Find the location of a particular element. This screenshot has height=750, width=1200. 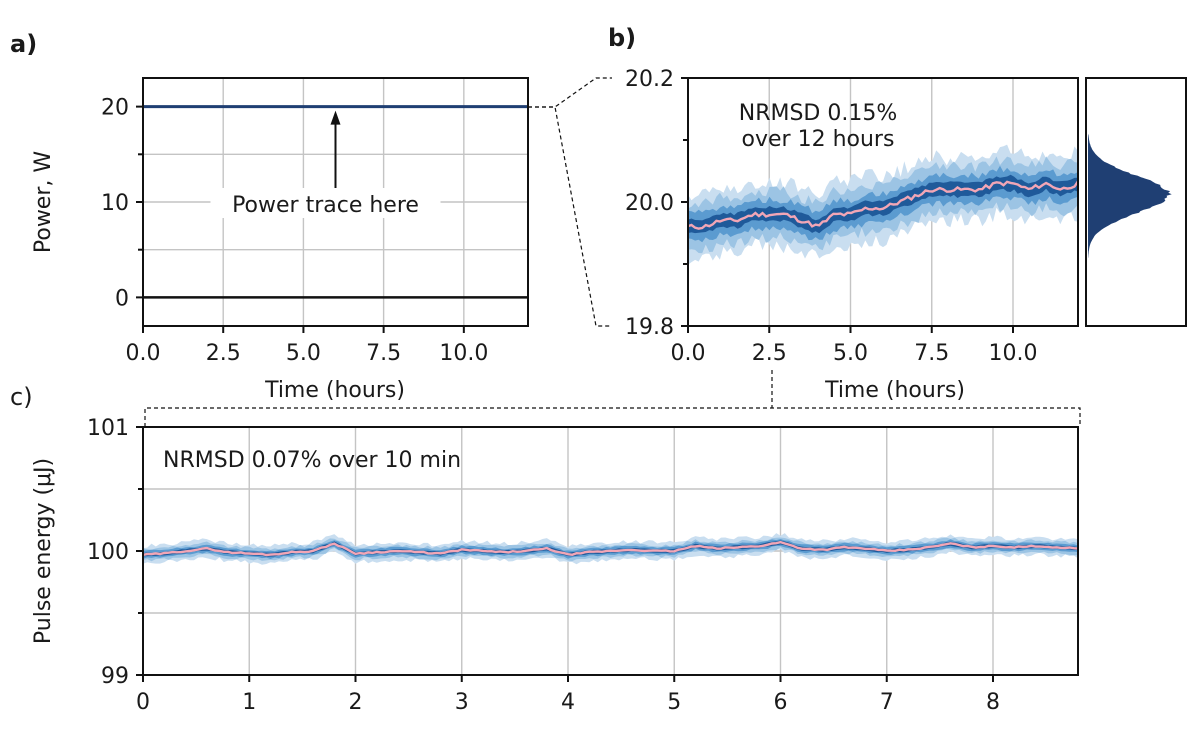

c-x-tick-label: 5 is located at coordinates (674, 702).